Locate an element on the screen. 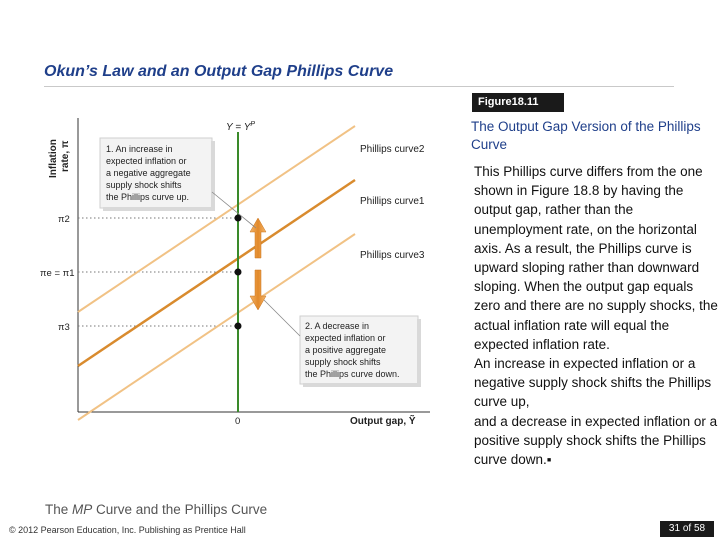  callout-up-line-4: supply shock shifts is located at coordinates (144, 185).